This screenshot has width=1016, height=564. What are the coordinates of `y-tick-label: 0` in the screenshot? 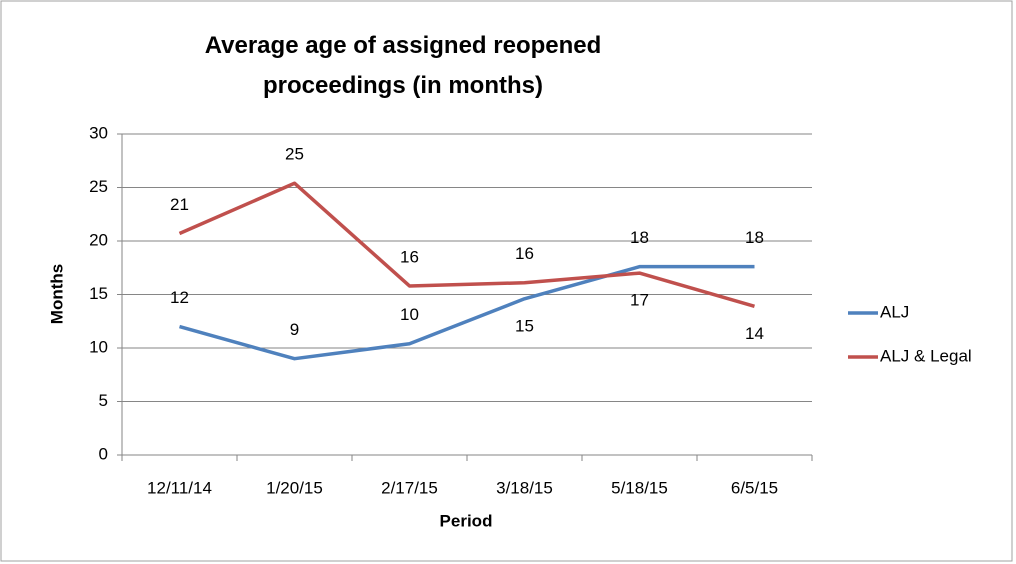 It's located at (103, 453).